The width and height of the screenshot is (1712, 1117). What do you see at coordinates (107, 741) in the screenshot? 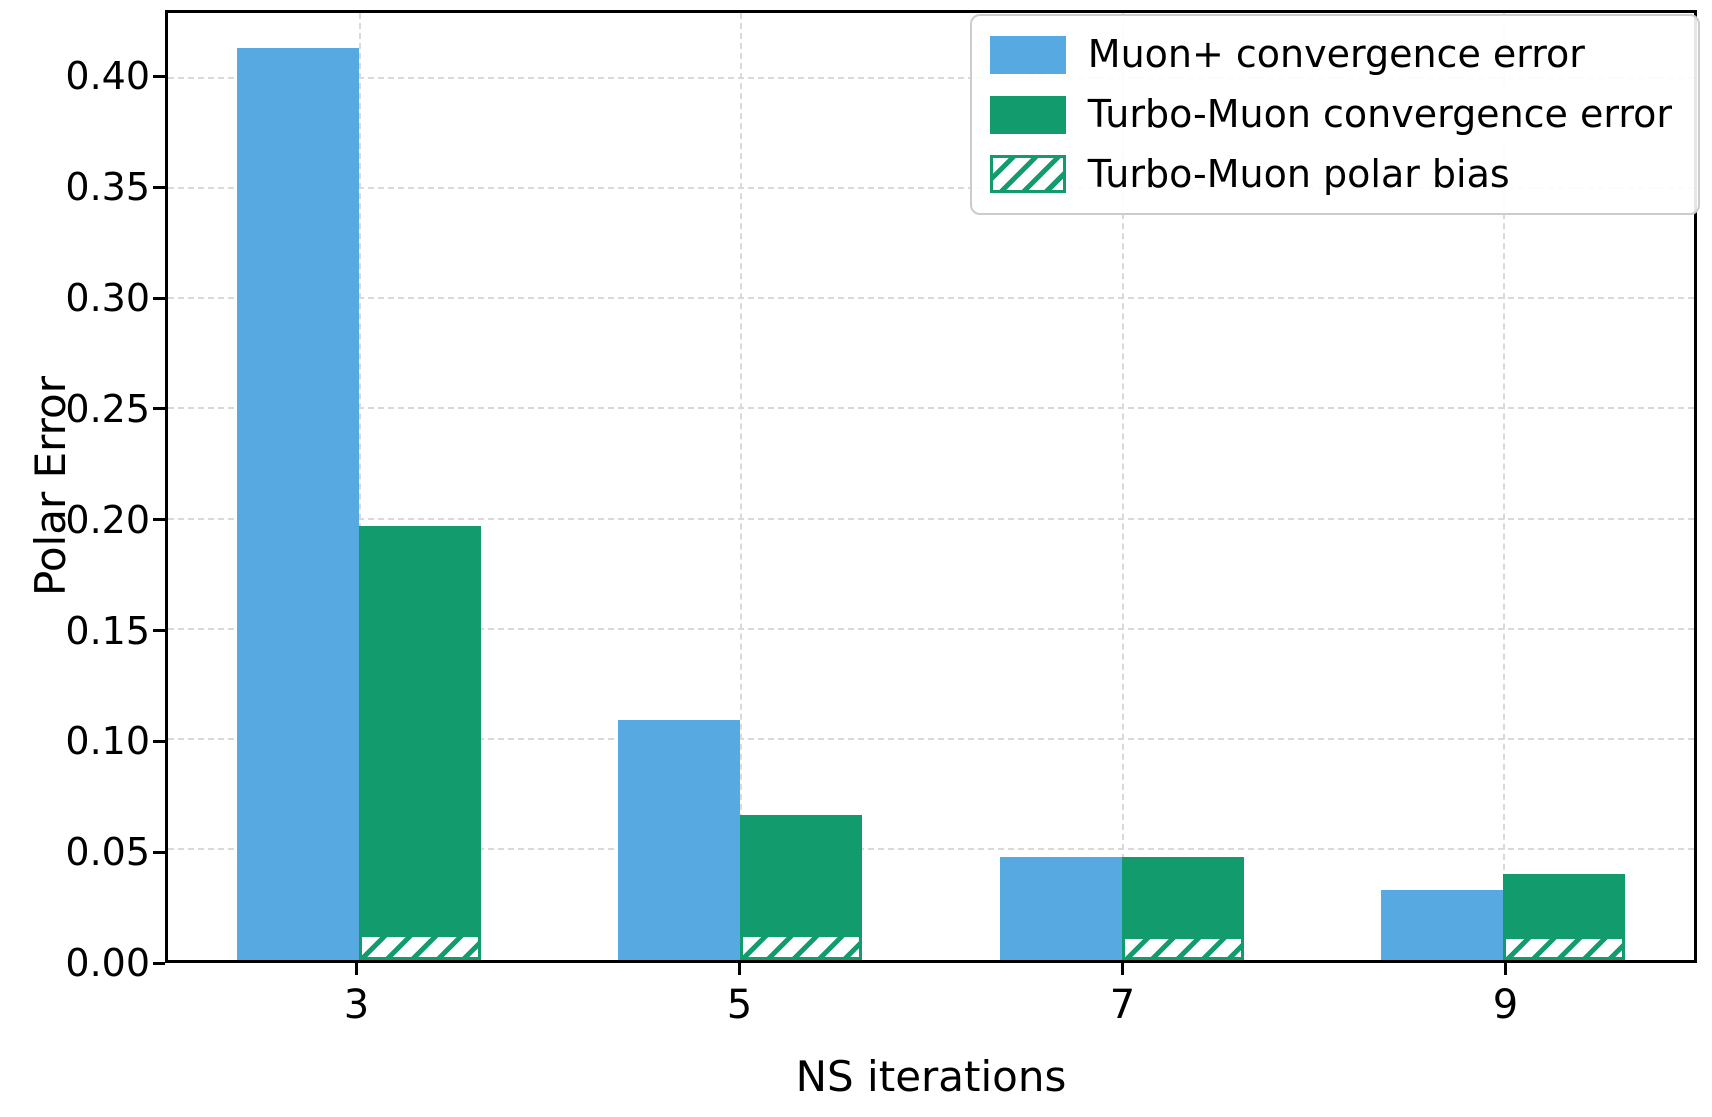
I see `y-tick-label: 0.10` at bounding box center [107, 741].